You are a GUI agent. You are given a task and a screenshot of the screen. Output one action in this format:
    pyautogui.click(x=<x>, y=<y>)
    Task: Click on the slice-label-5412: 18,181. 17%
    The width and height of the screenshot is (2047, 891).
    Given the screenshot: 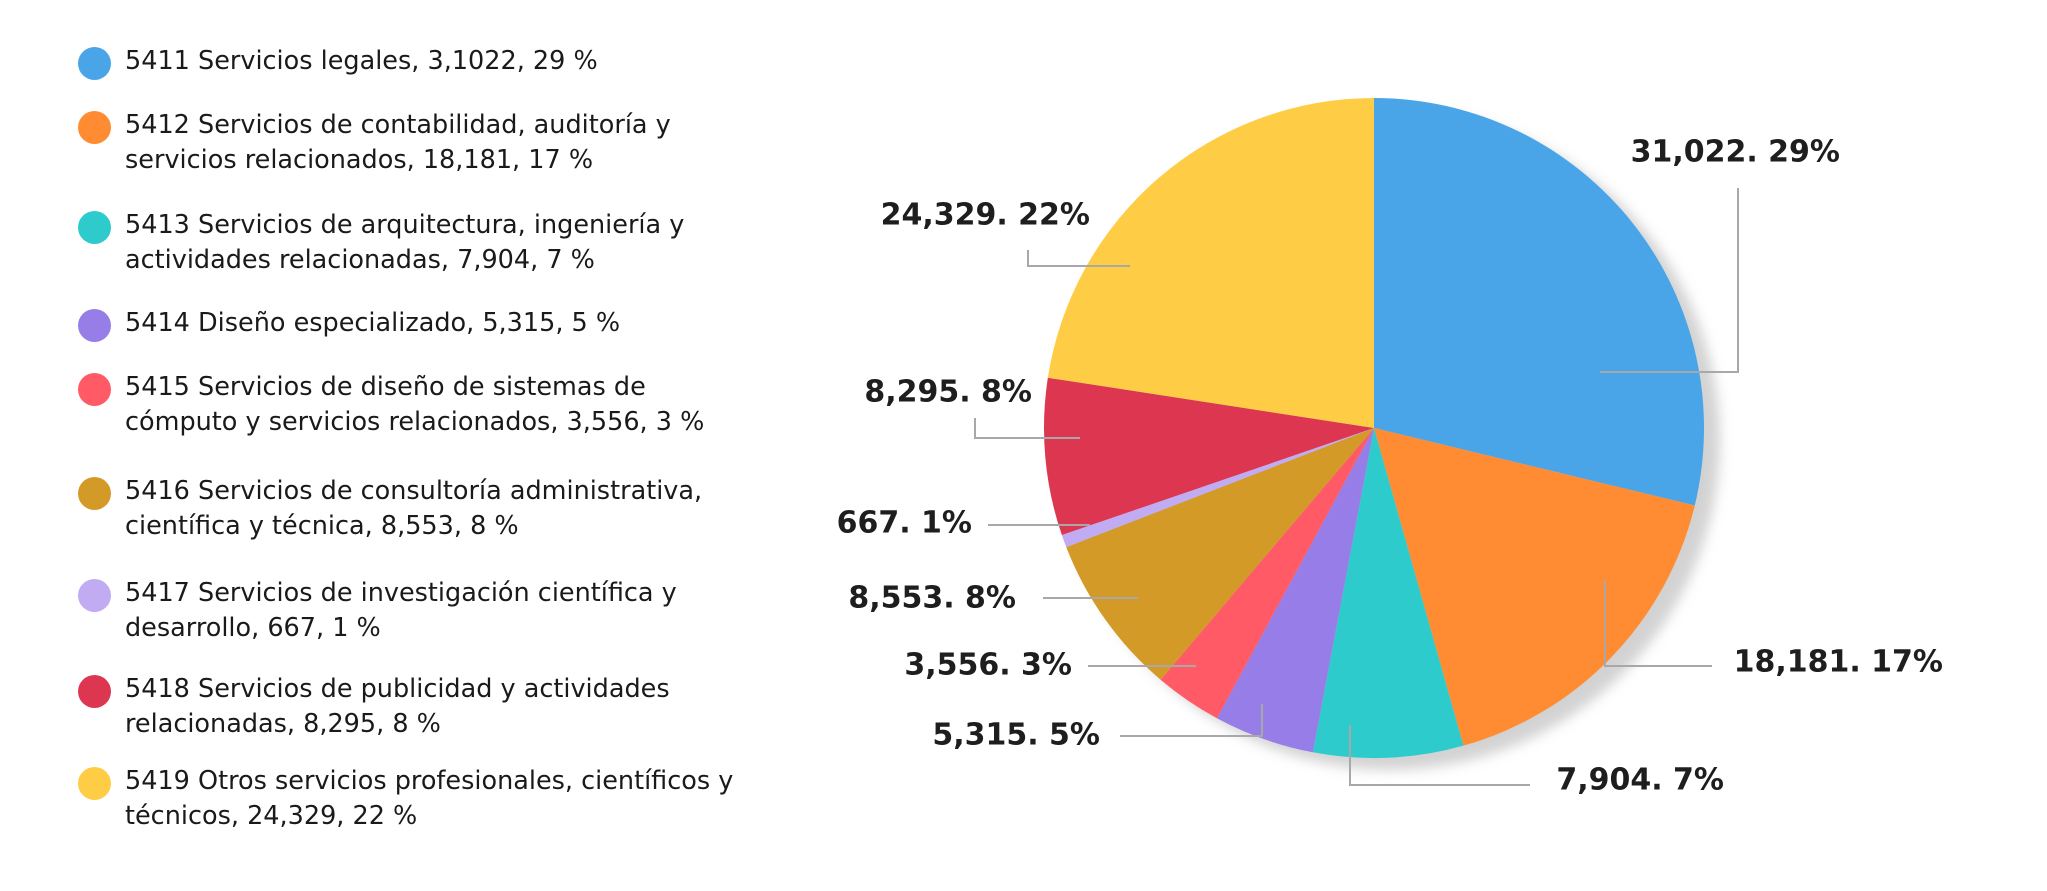 What is the action you would take?
    pyautogui.click(x=1838, y=662)
    